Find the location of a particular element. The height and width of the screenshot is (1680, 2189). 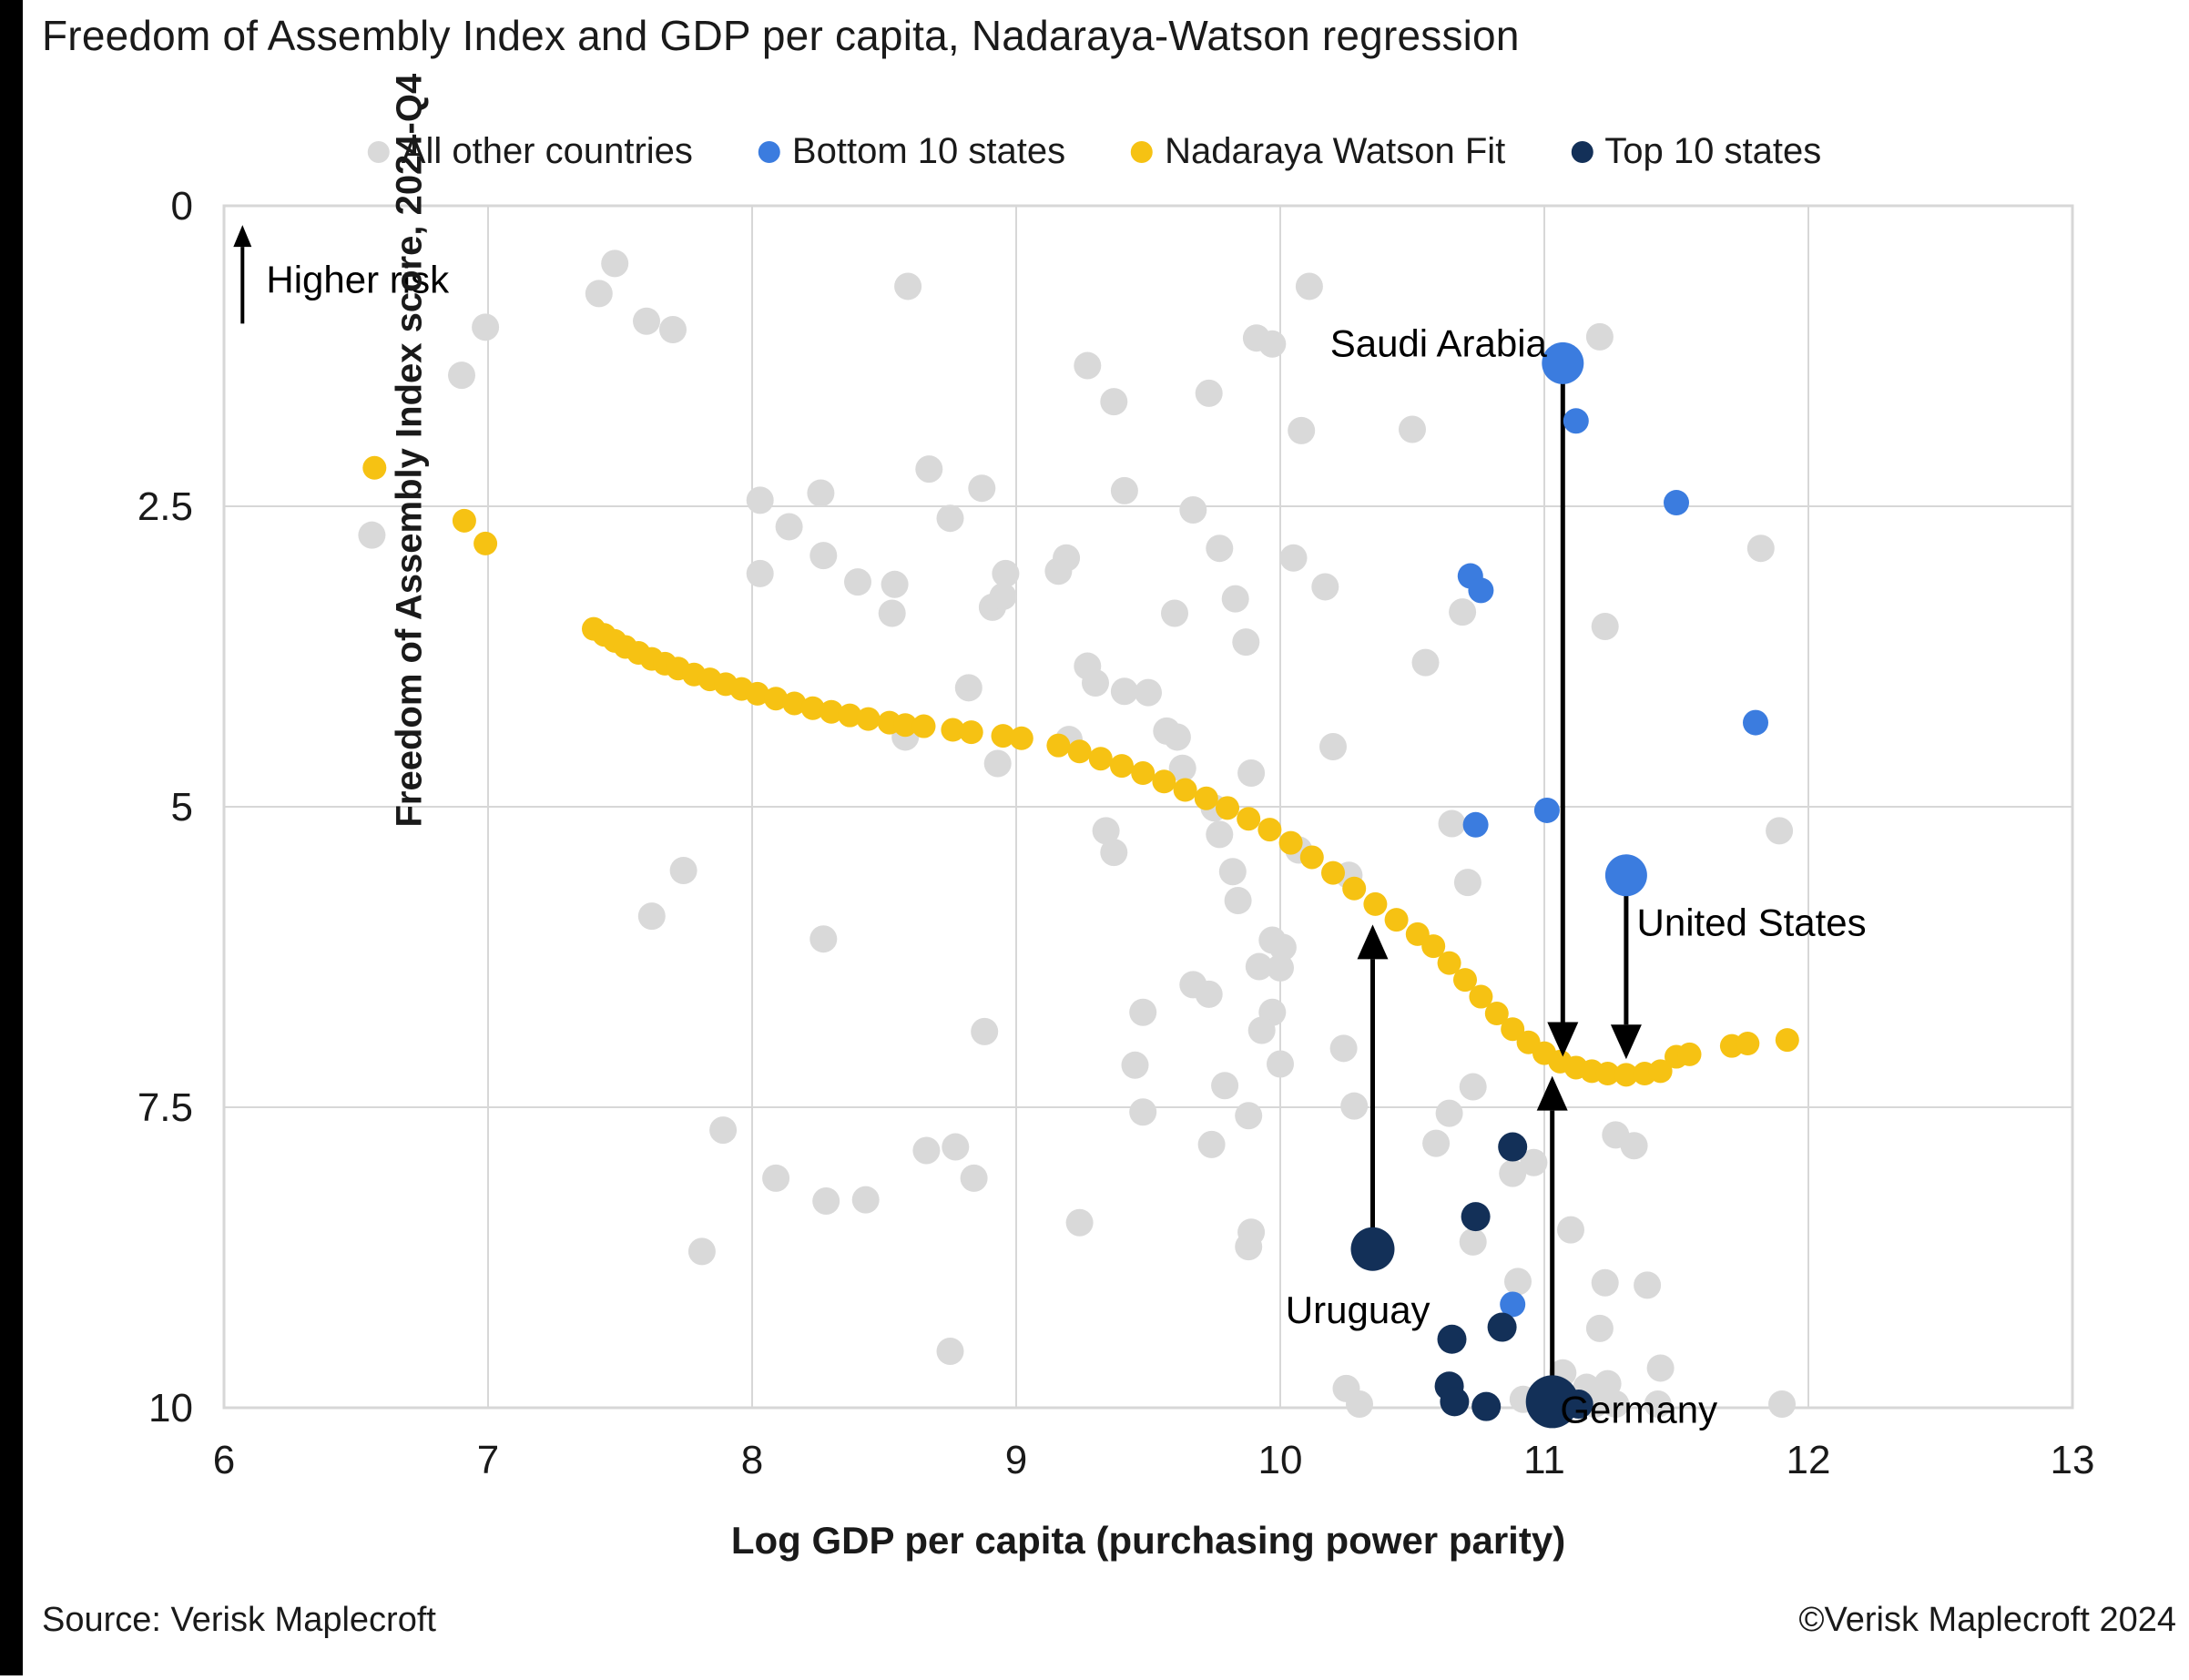

x-tick-label: 9 is located at coordinates (1016, 1460).